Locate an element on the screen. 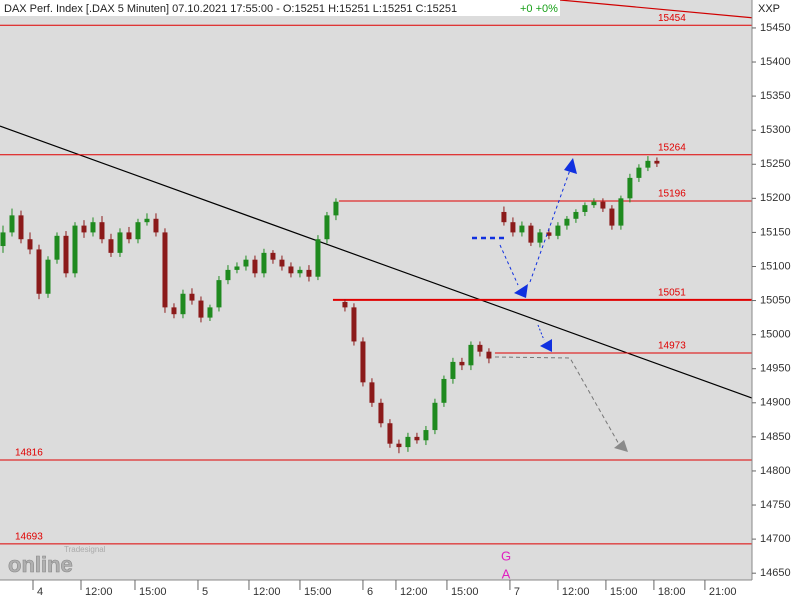 This screenshot has width=800, height=600. y-tick-label: 15150 is located at coordinates (775, 232).